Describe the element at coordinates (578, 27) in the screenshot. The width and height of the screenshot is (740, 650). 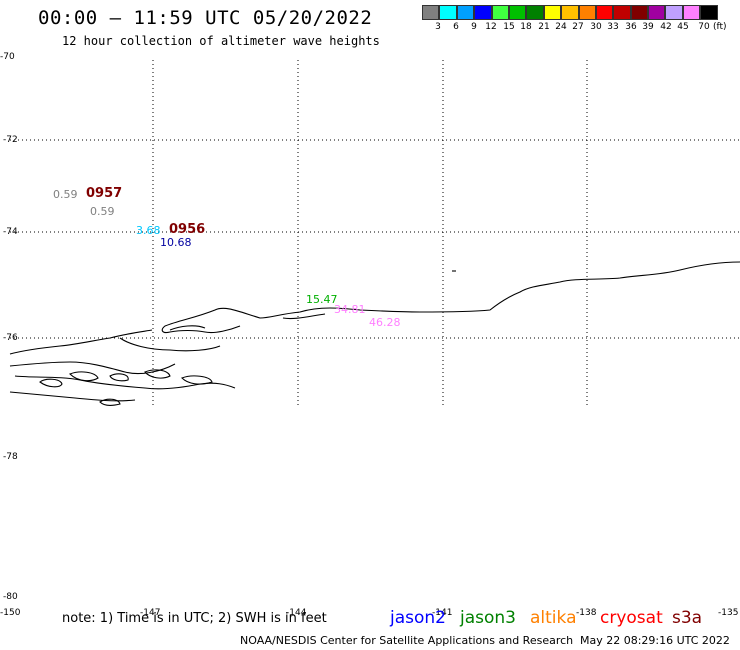
I see `scale-label: 27` at that location.